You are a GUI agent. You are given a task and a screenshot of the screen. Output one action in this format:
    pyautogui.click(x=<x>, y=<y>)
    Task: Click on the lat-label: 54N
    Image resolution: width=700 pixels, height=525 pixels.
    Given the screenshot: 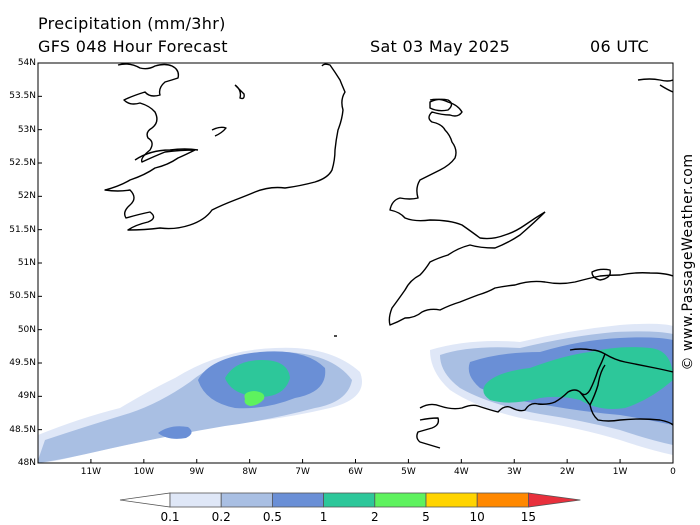 What is the action you would take?
    pyautogui.click(x=26, y=63)
    